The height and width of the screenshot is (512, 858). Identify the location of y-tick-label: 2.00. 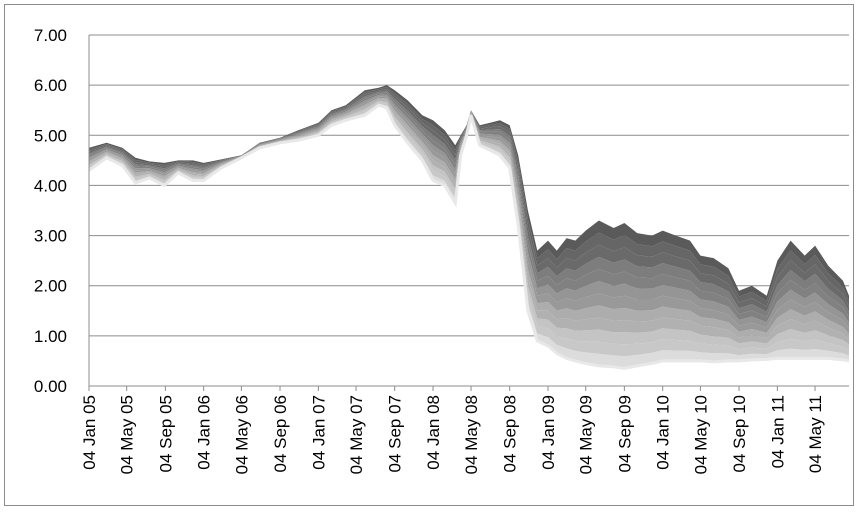
(50, 286).